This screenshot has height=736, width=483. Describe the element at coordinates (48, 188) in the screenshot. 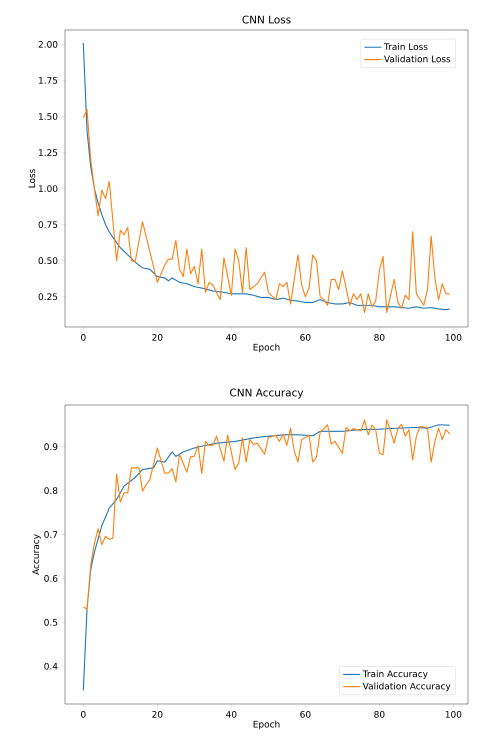

I see `y-tick-label: 1.00` at that location.